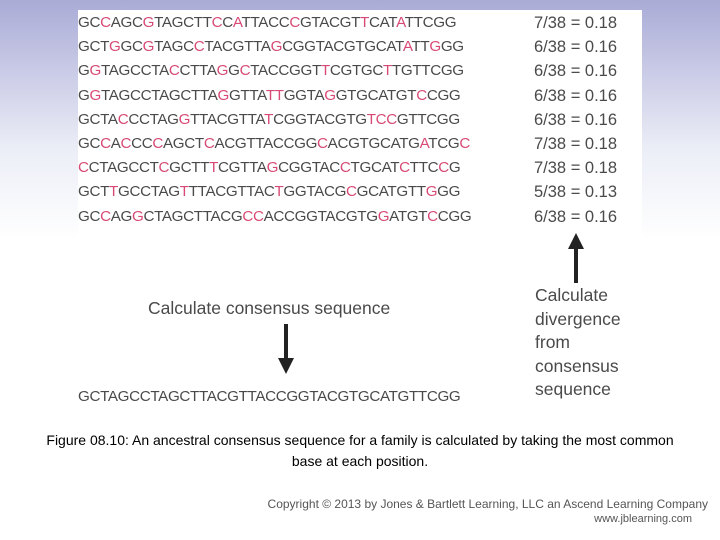 This screenshot has width=720, height=540. Describe the element at coordinates (274, 143) in the screenshot. I see `sequence-row: GCCACCCCAGCTCACGTTACCGGCACGTGCATGATCGC` at that location.